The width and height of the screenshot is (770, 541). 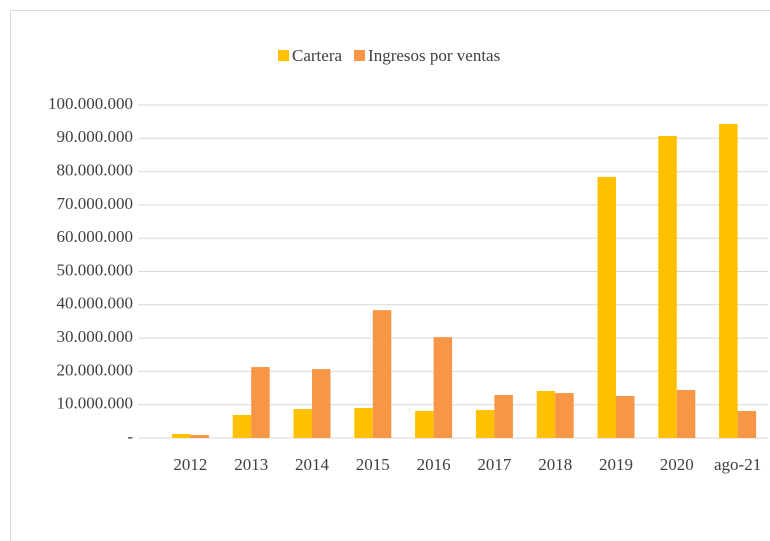 I want to click on x-tick-label: 2015, so click(x=373, y=464).